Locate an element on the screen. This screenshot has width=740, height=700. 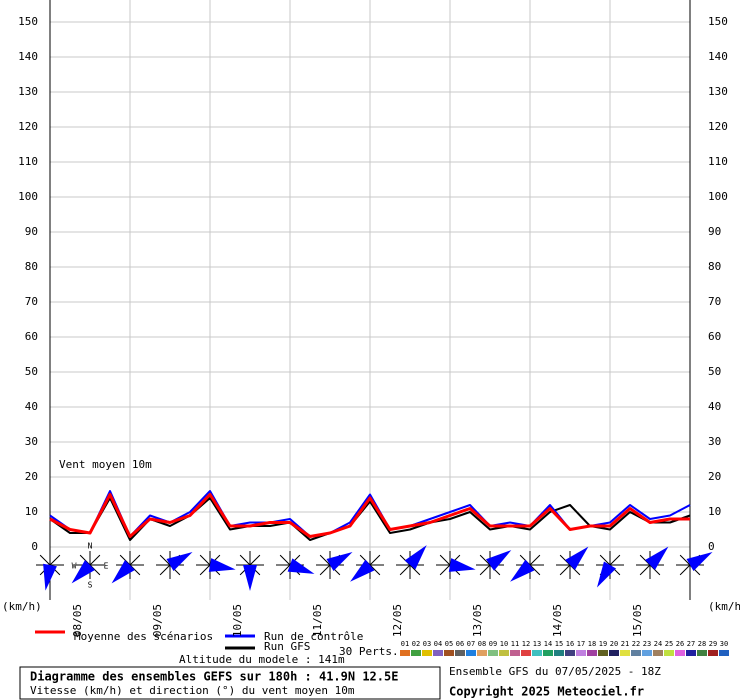
y2-tick-label: 110 is located at coordinates (718, 161).